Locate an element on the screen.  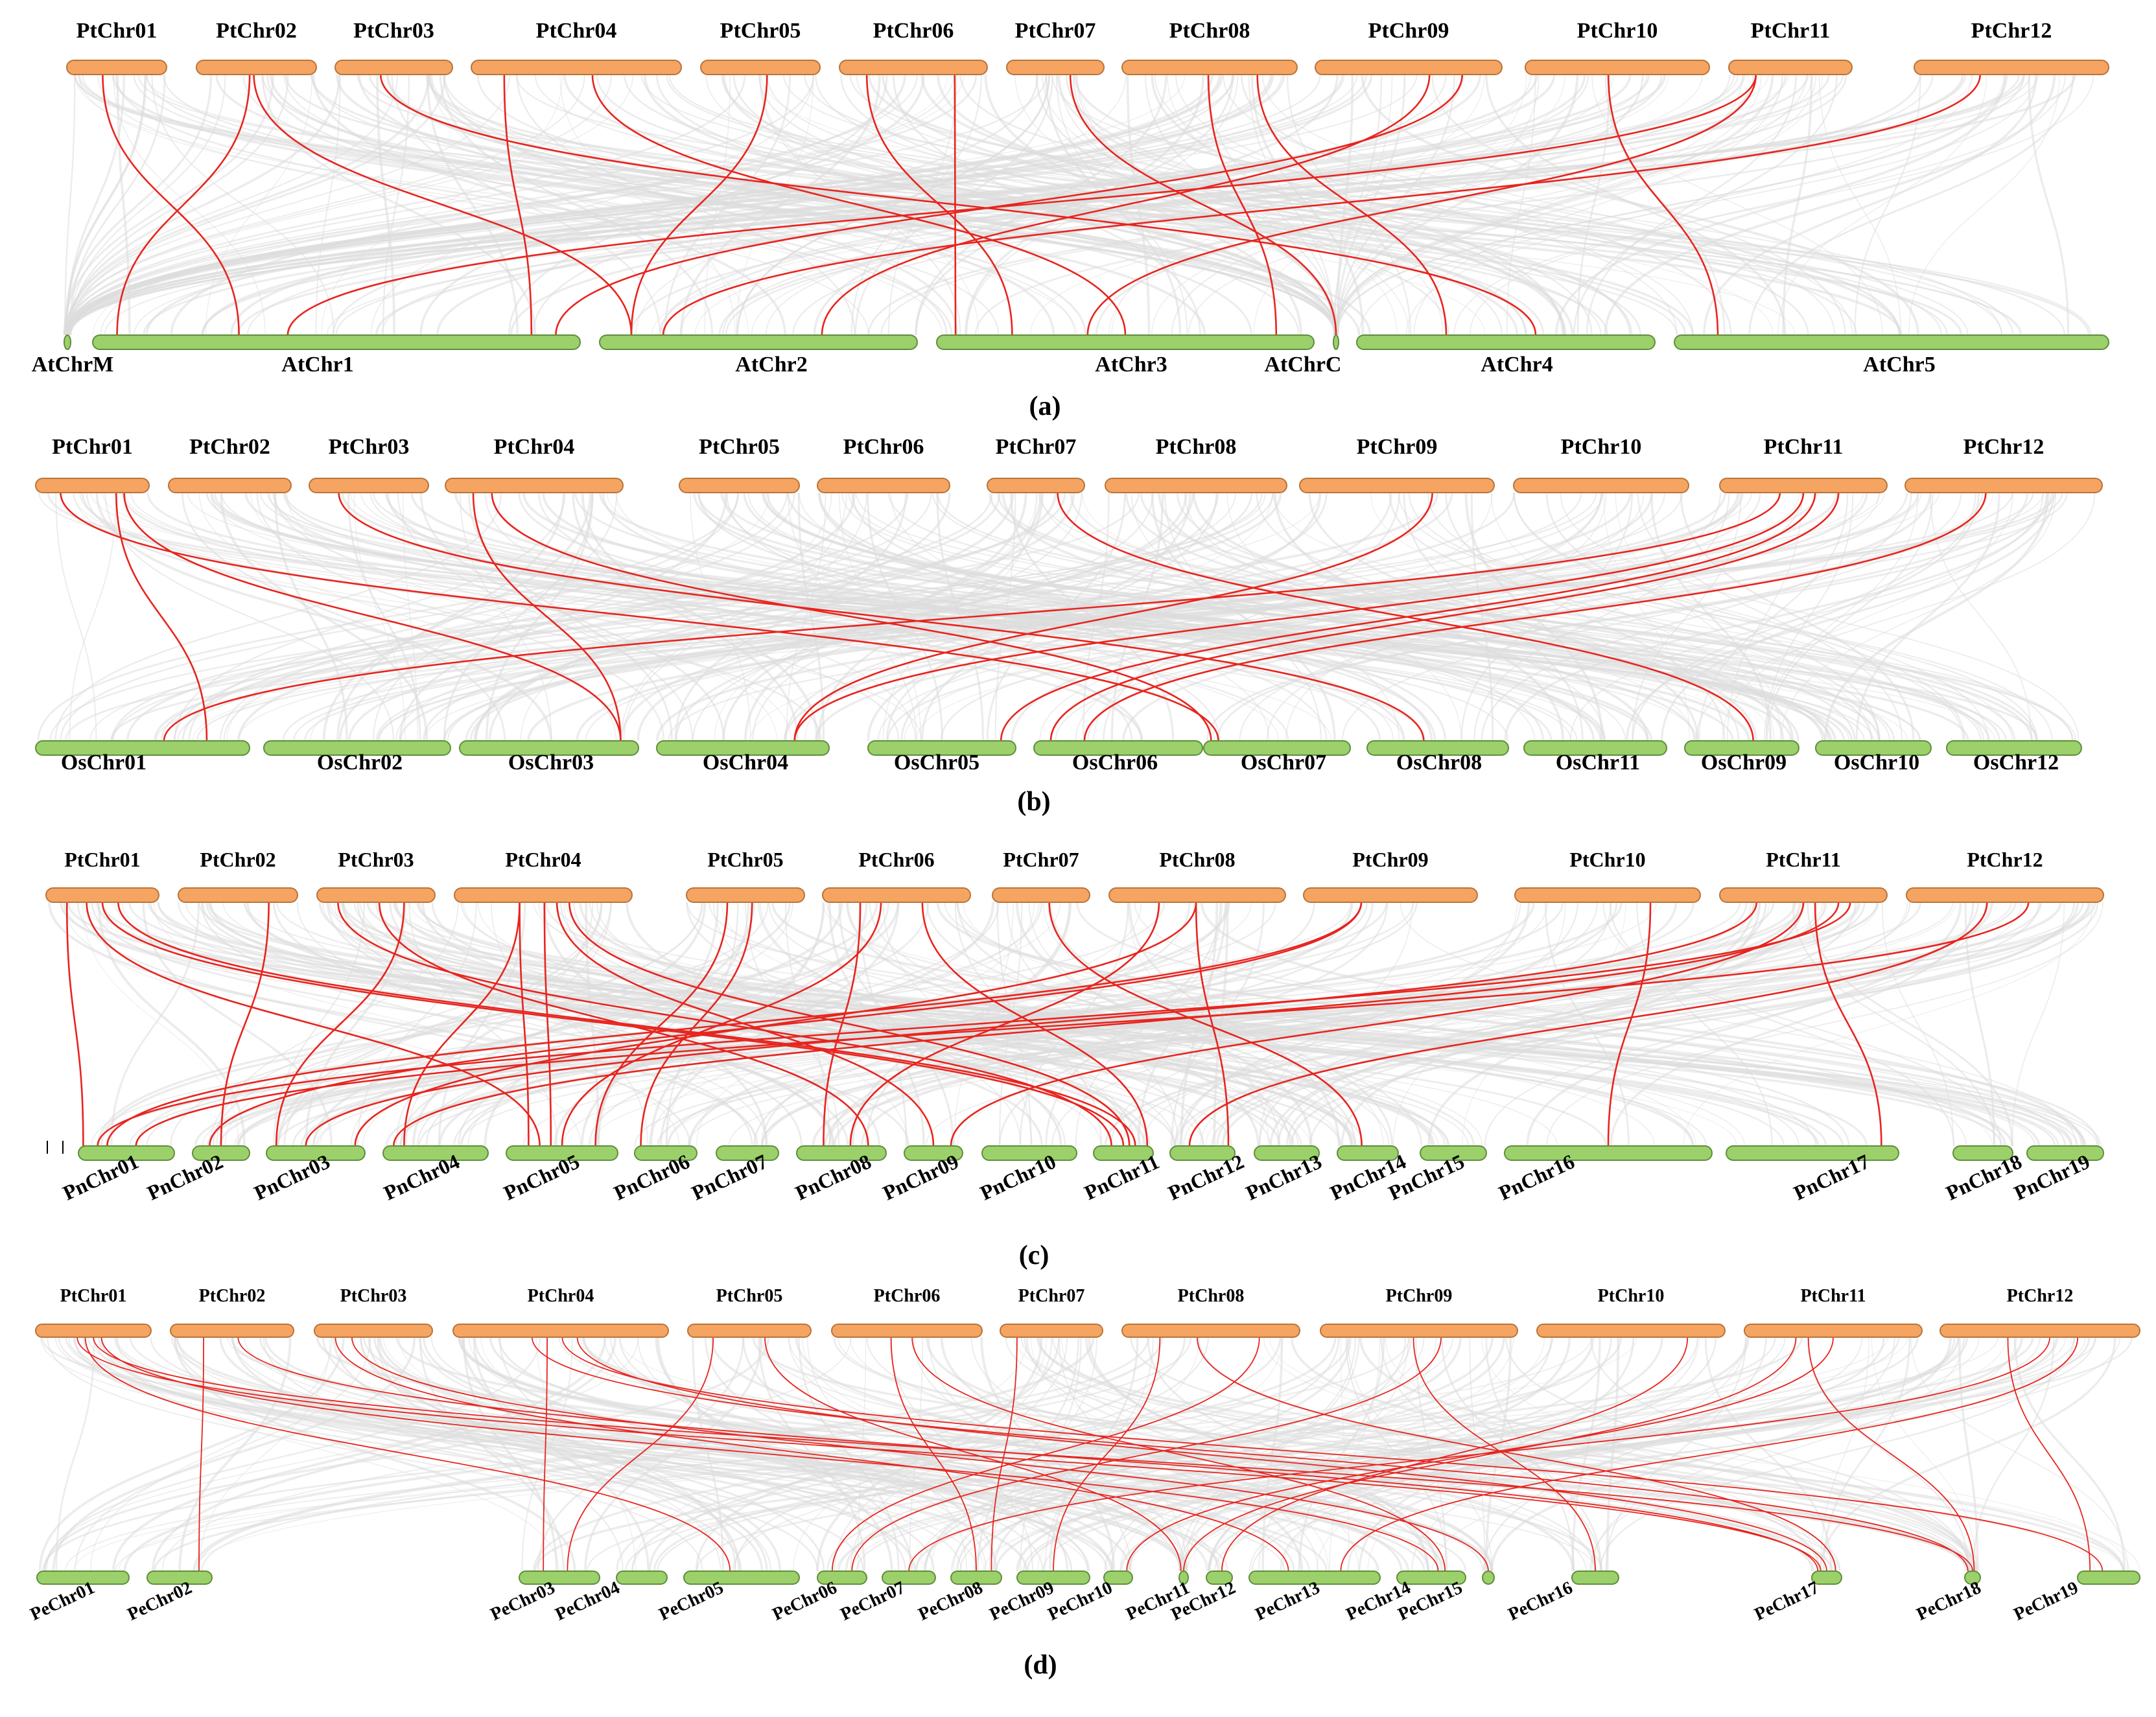
bottom-chromosome-label: OsChr06 is located at coordinates (1115, 763).